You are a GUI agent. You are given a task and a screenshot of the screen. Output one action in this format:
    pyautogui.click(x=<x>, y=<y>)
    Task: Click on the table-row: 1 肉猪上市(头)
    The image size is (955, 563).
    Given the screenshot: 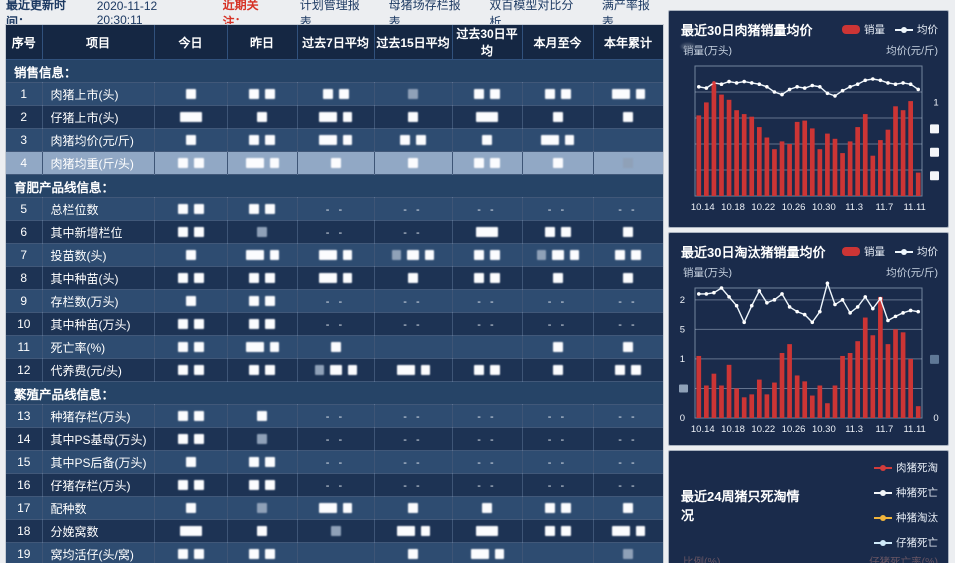 What is the action you would take?
    pyautogui.click(x=334, y=94)
    